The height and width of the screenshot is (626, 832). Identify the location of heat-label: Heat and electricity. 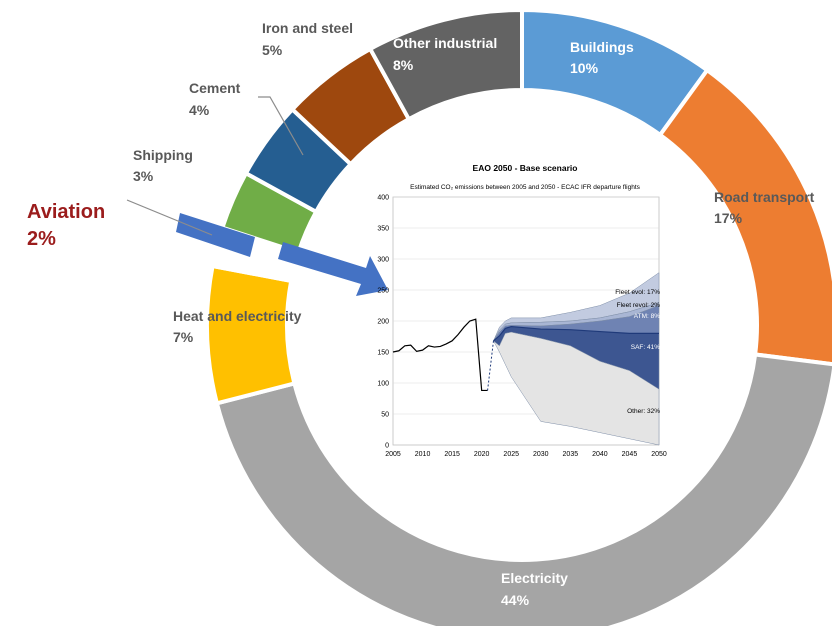
(237, 316).